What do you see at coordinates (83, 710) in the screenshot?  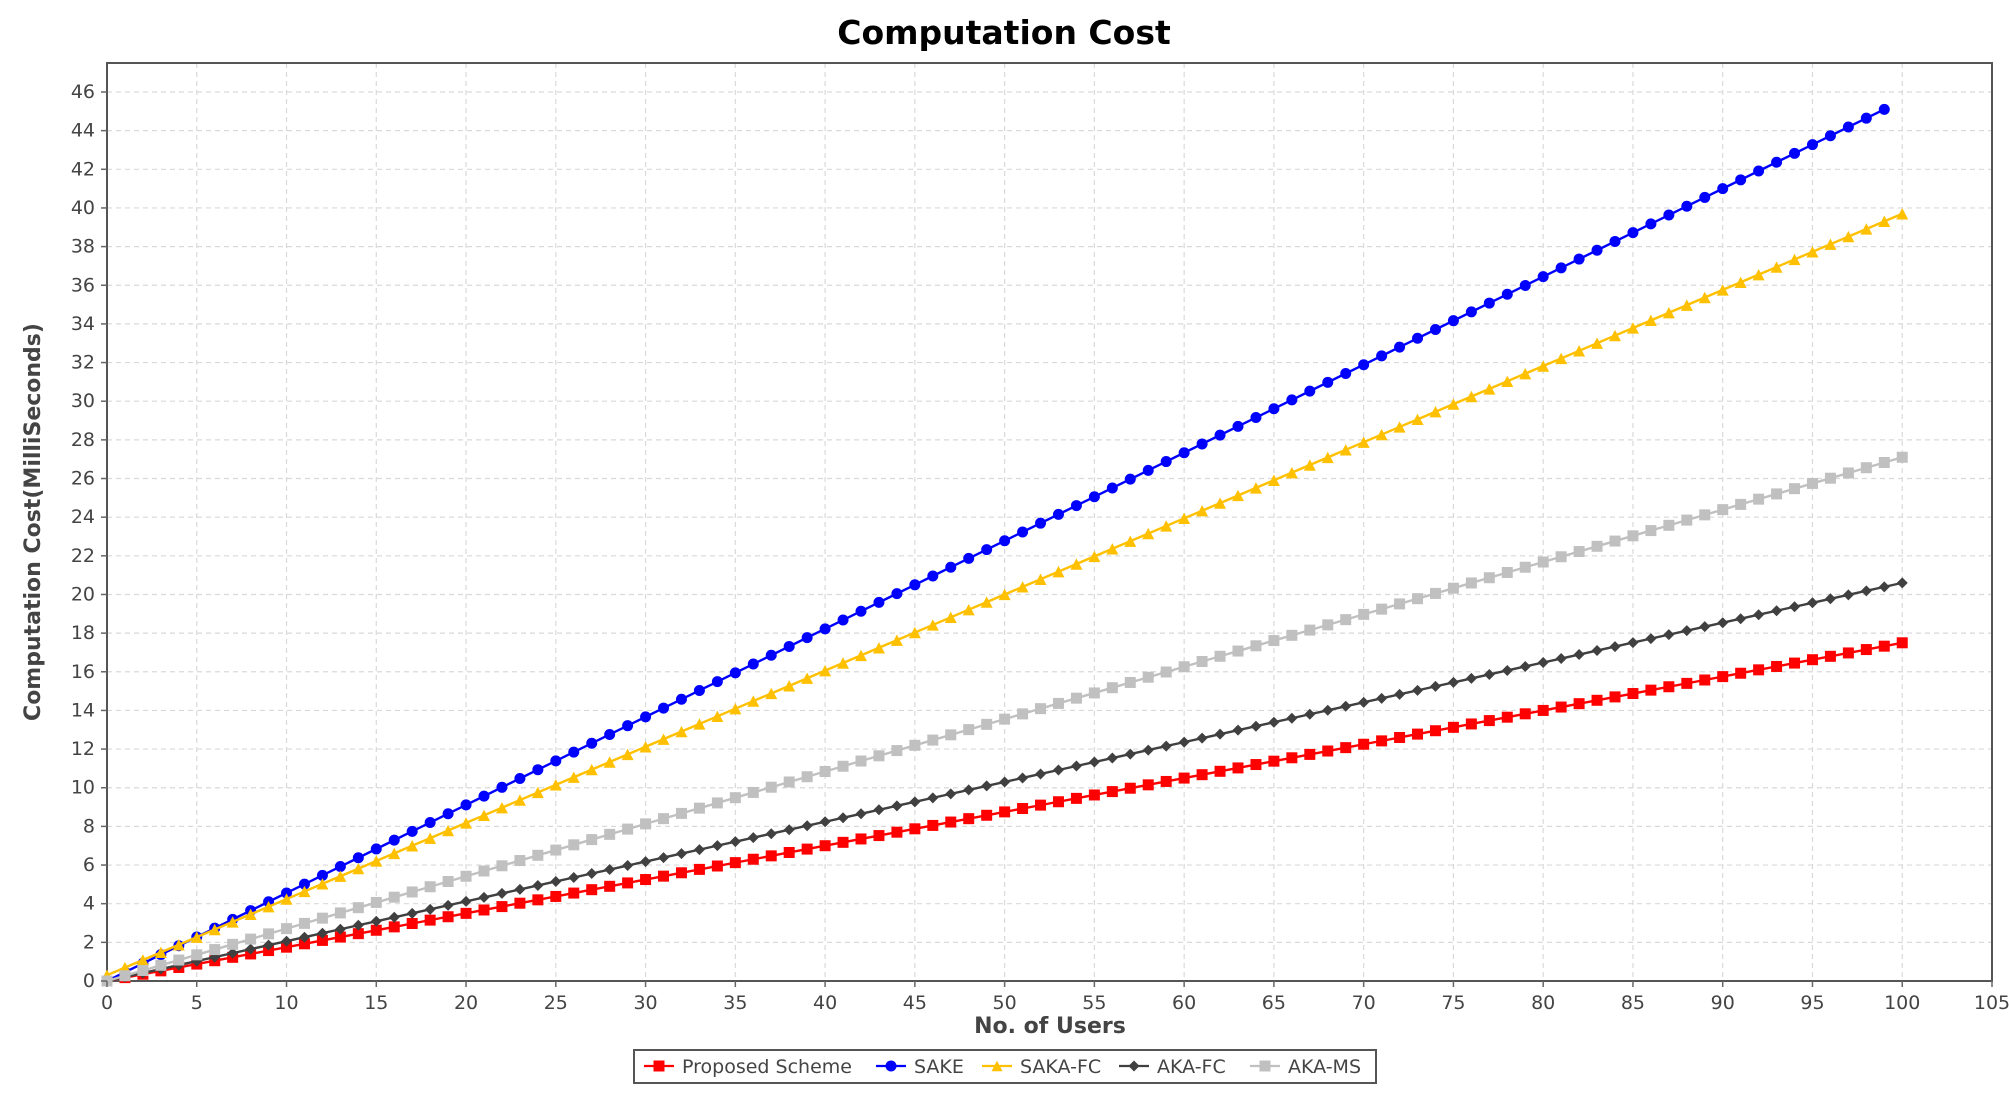 I see `y-tick-label: 14` at bounding box center [83, 710].